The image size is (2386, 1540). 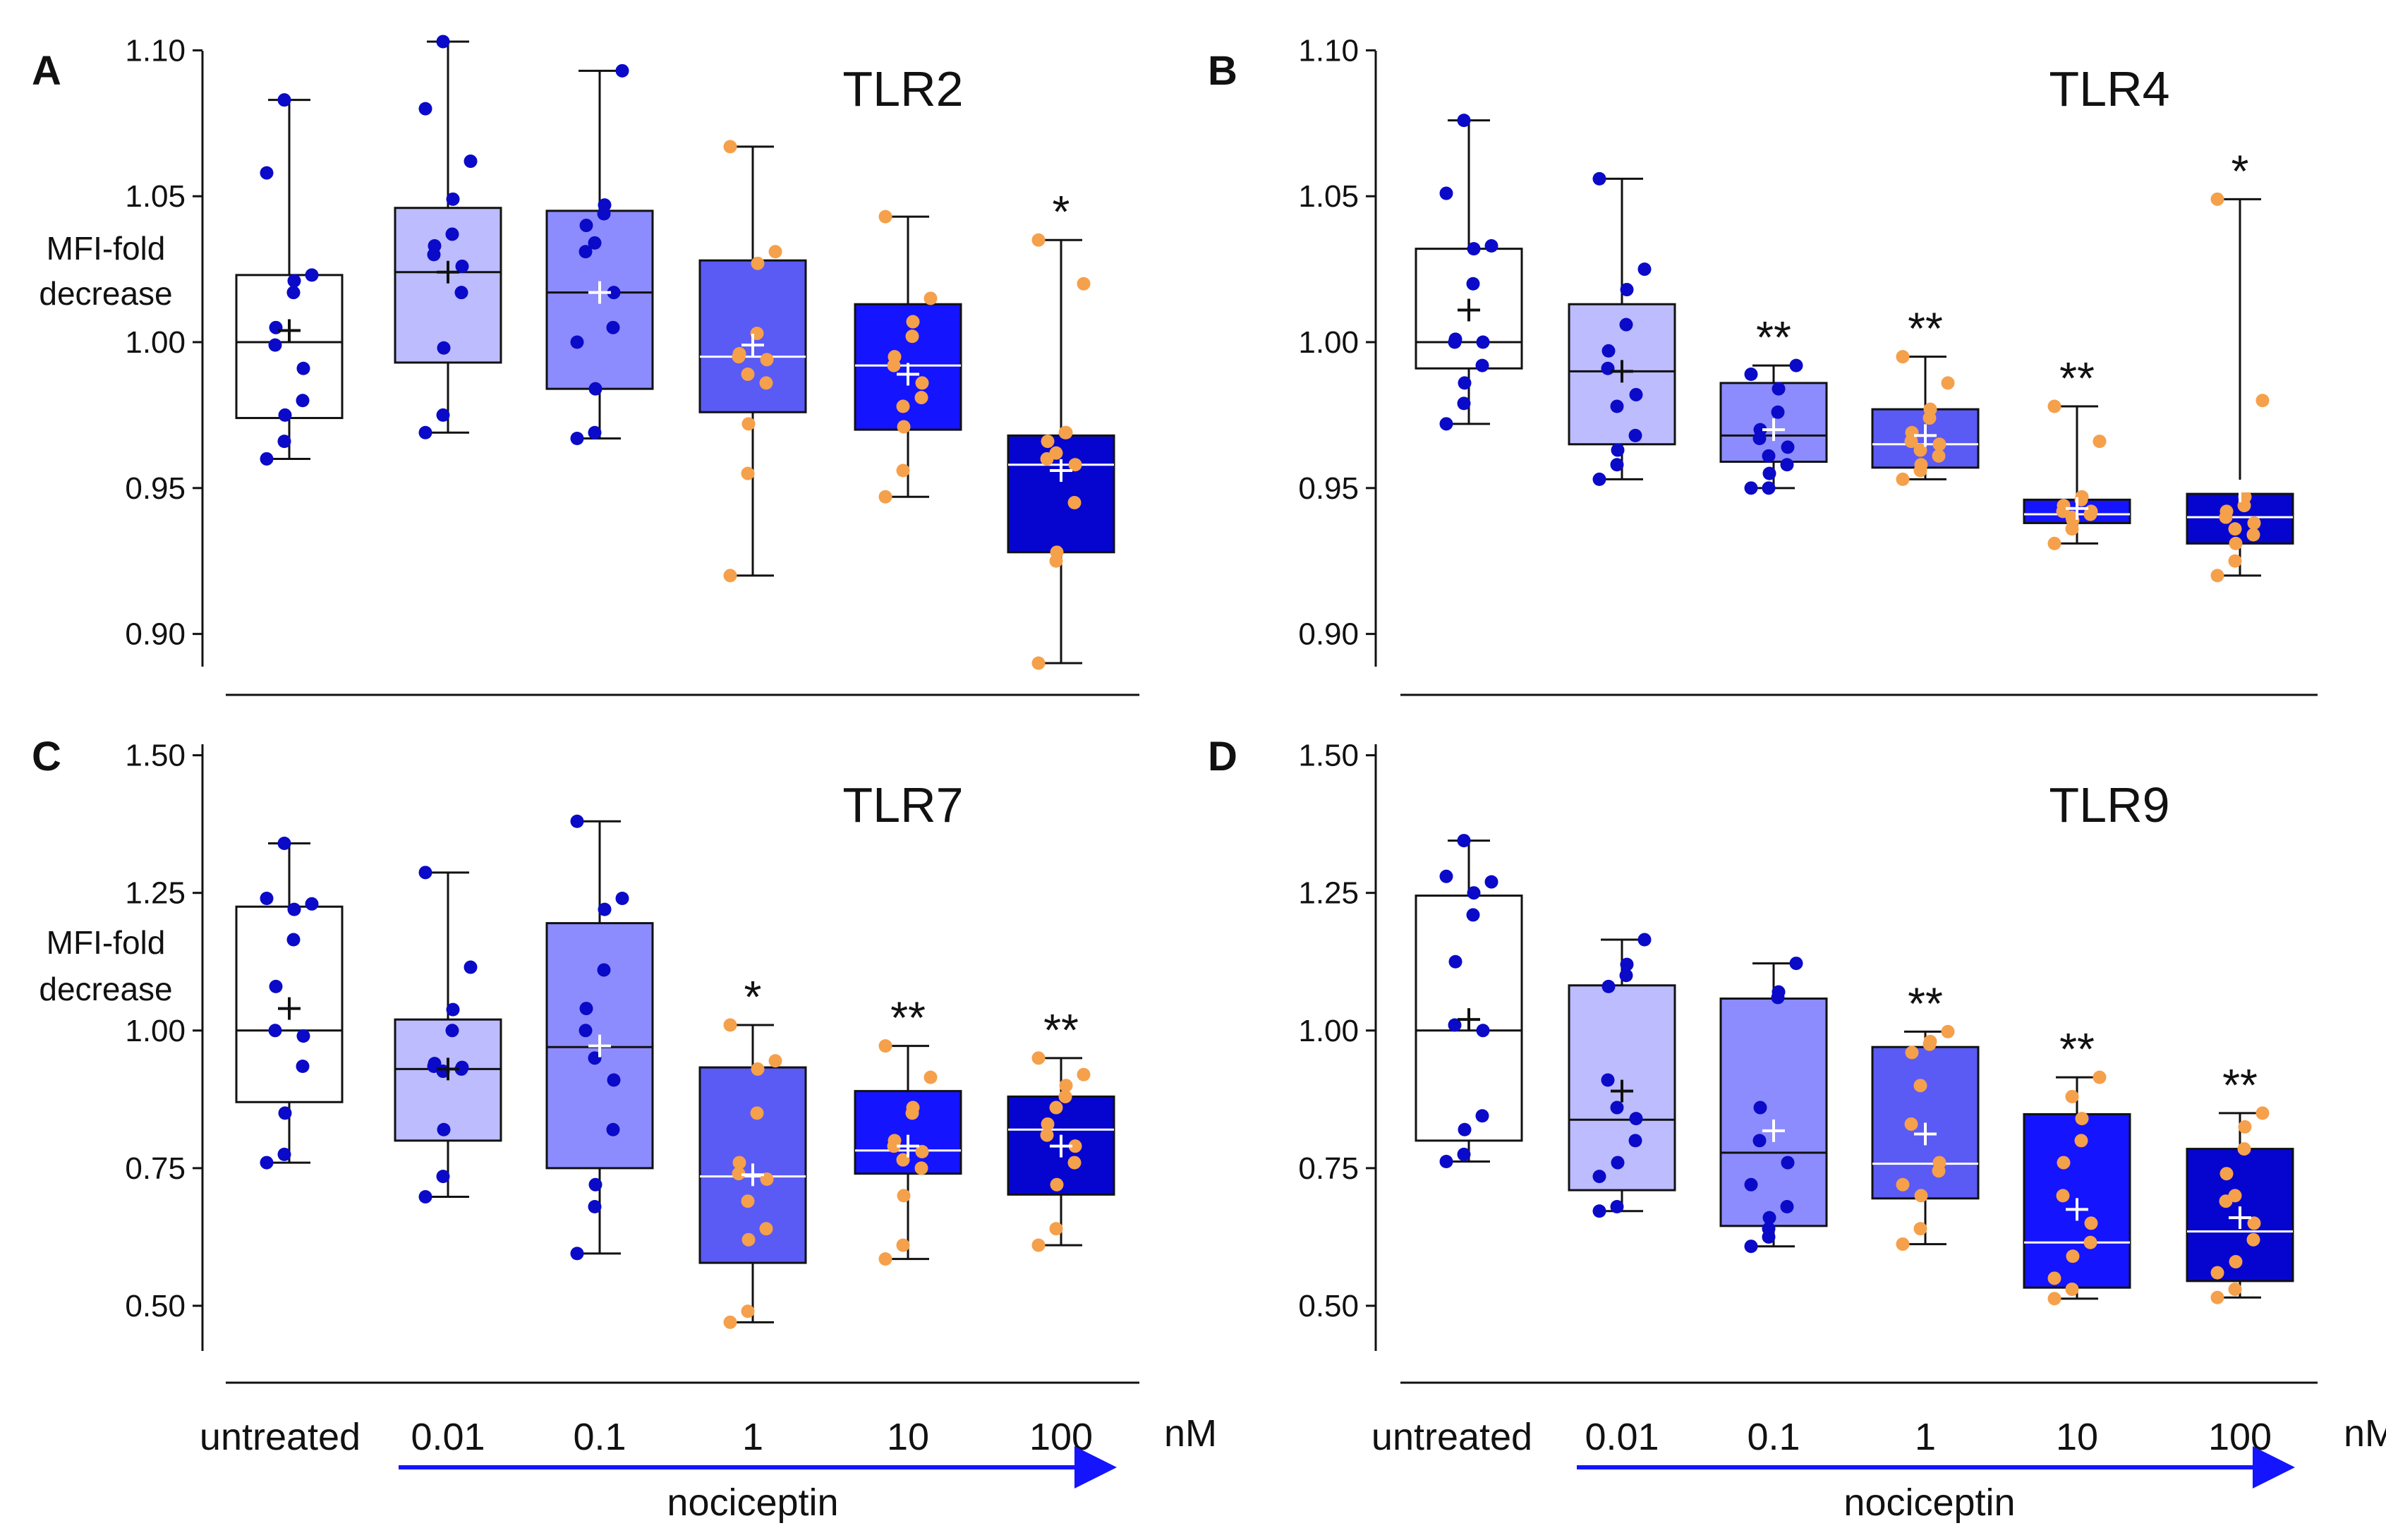 I want to click on y-tick-label: 0.50, so click(x=155, y=1306).